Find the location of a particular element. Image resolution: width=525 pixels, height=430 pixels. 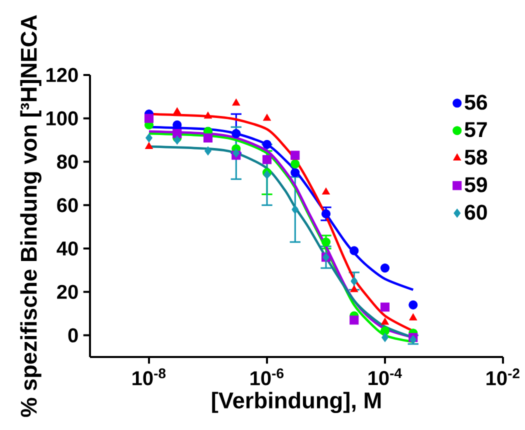

legend-label: 56 is located at coordinates (476, 102).